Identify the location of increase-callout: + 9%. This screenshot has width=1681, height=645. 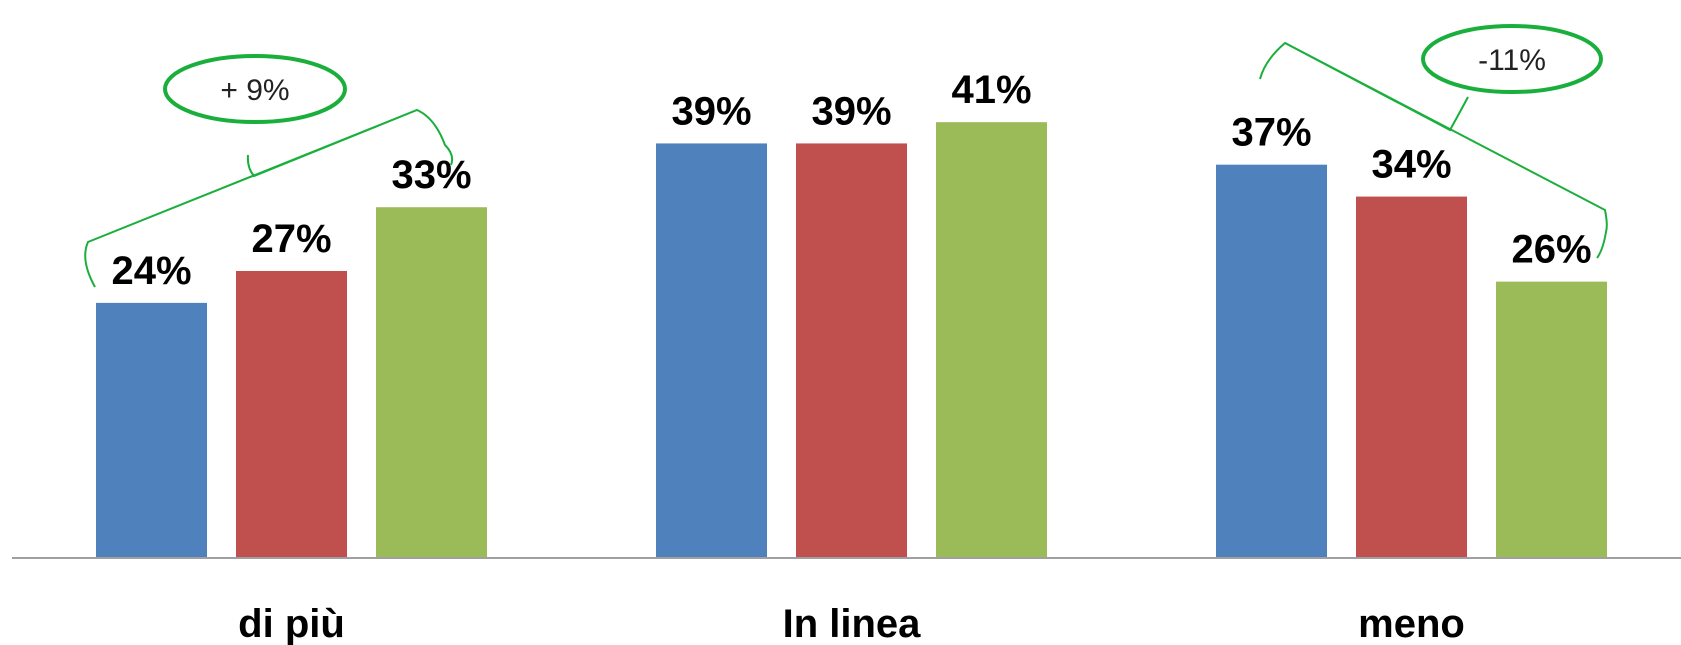
(269, 171).